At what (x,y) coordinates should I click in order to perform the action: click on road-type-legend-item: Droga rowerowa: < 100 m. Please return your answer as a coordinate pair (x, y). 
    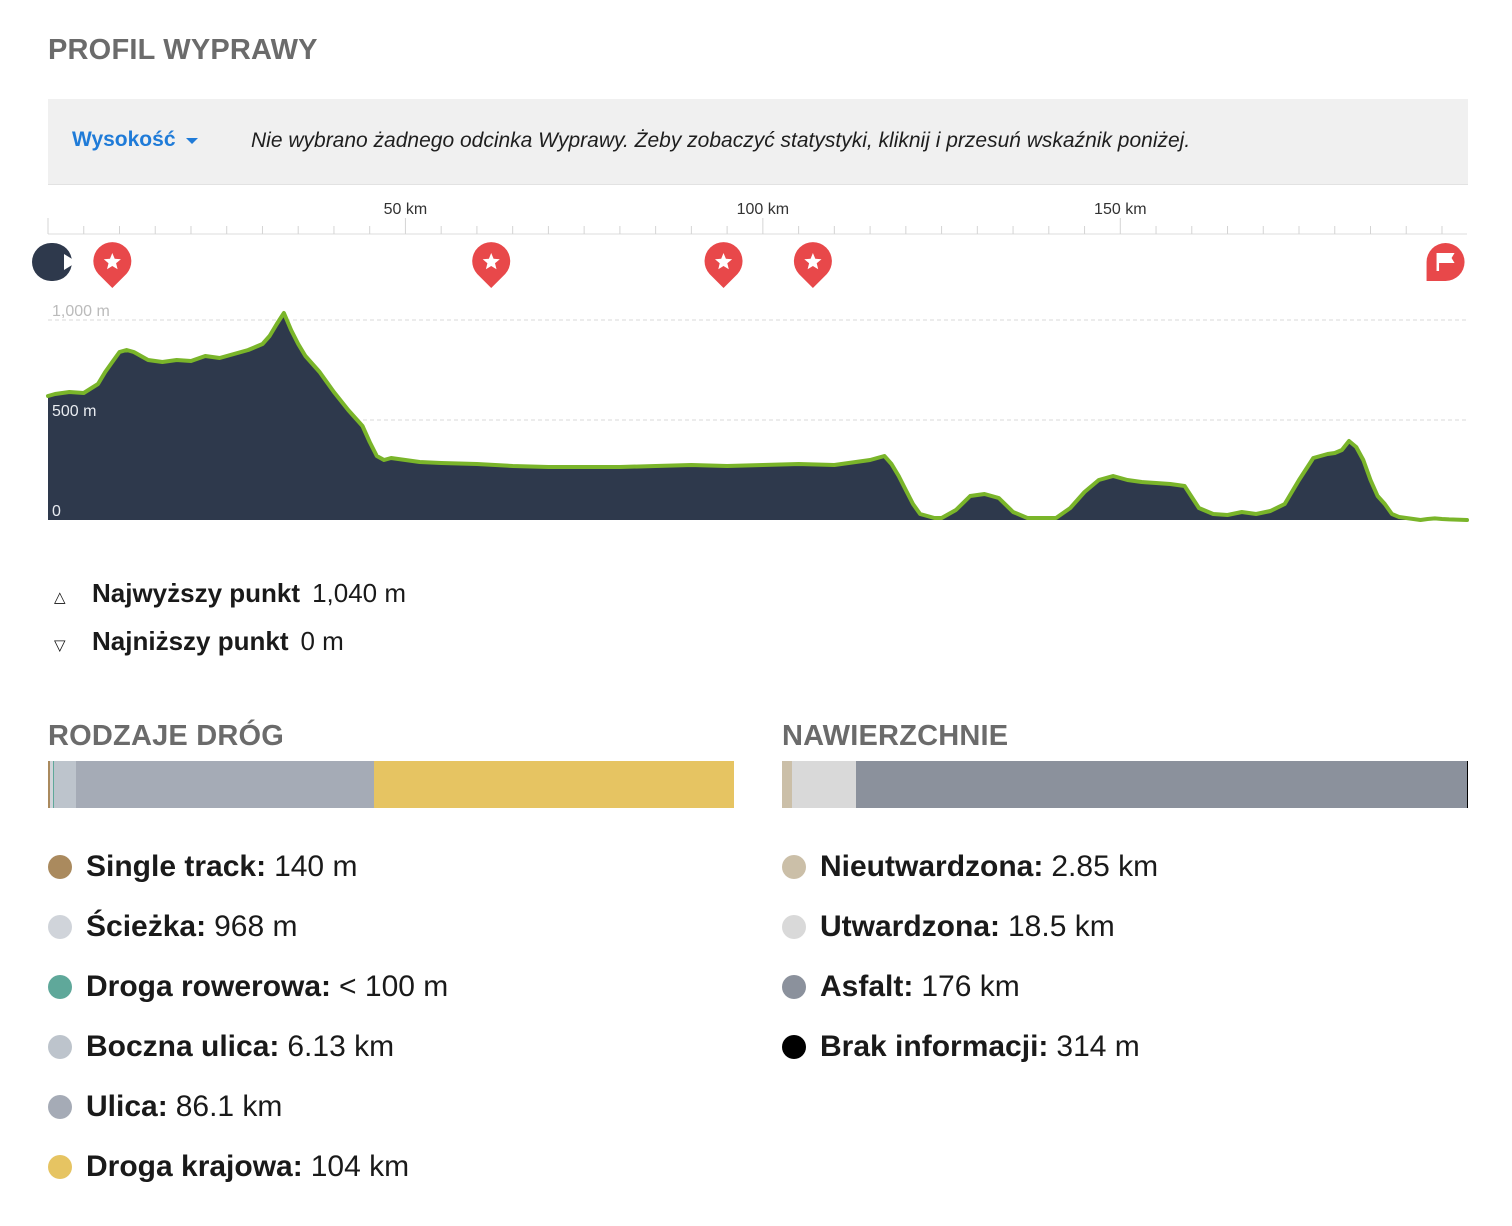
    Looking at the image, I should click on (248, 987).